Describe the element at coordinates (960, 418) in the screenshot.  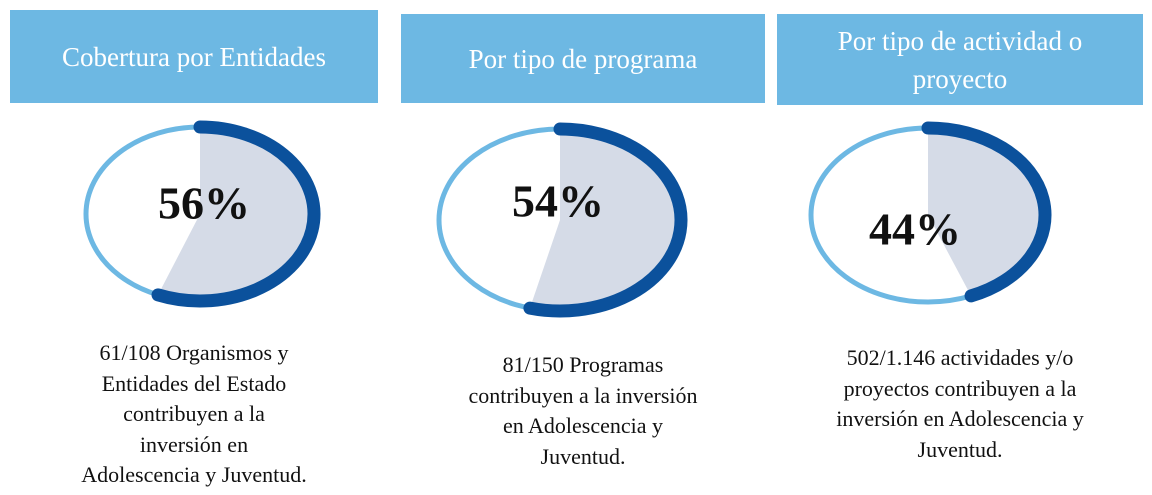
I see `description-line: inversión en Adolescencia y` at that location.